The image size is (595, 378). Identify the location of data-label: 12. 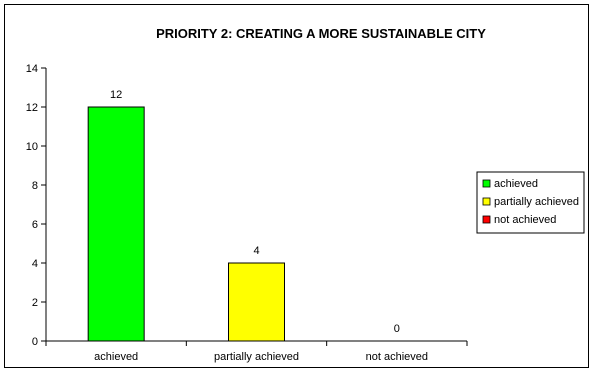
(116, 95).